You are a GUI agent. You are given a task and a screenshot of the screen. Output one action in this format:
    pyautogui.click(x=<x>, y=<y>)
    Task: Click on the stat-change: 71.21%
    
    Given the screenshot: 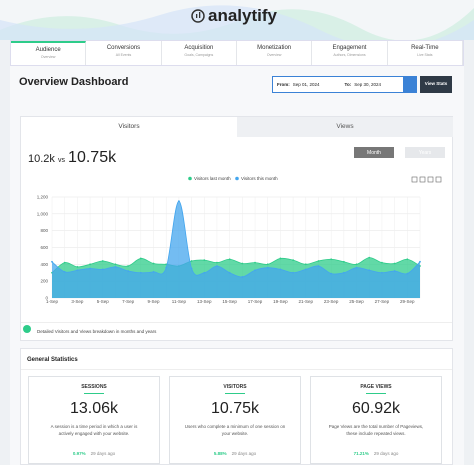 What is the action you would take?
    pyautogui.click(x=361, y=453)
    